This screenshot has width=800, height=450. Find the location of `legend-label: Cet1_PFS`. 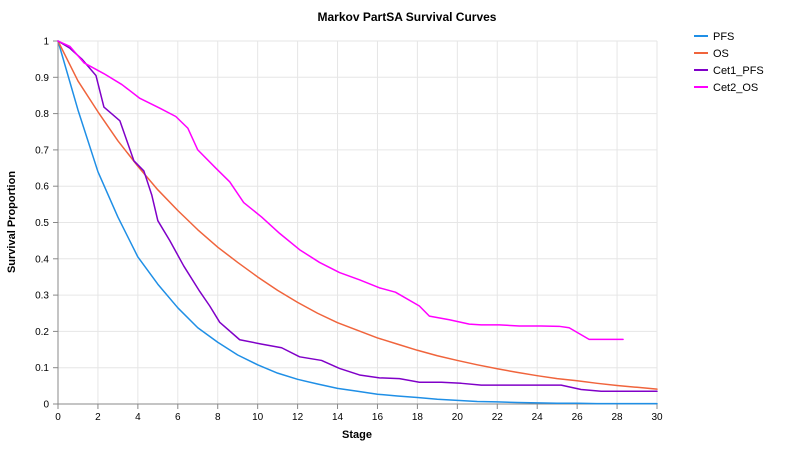

legend-label: Cet1_PFS is located at coordinates (738, 71).